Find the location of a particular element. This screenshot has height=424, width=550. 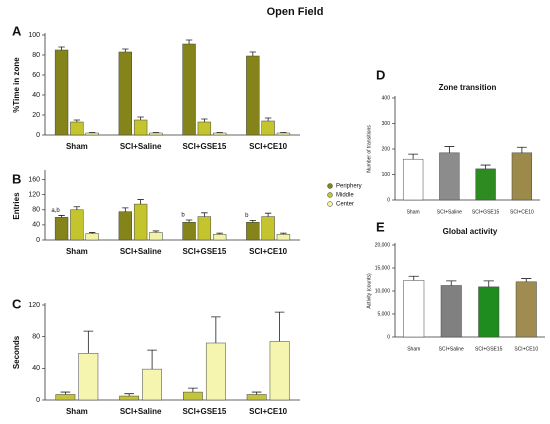

panel-letter: E is located at coordinates (380, 226).